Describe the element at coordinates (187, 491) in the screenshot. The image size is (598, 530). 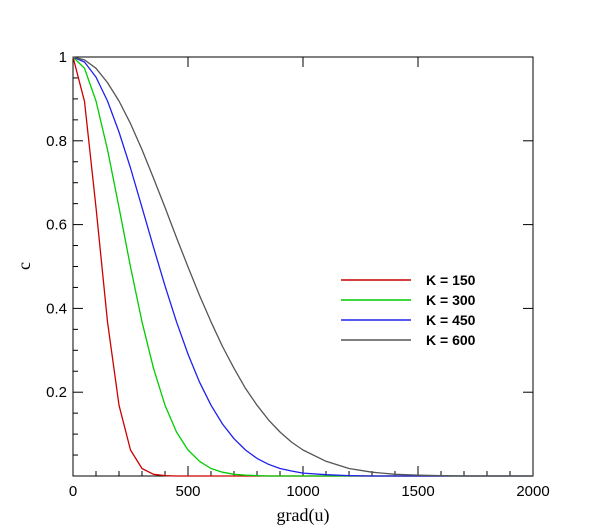
I see `x-tick-label: 500` at that location.